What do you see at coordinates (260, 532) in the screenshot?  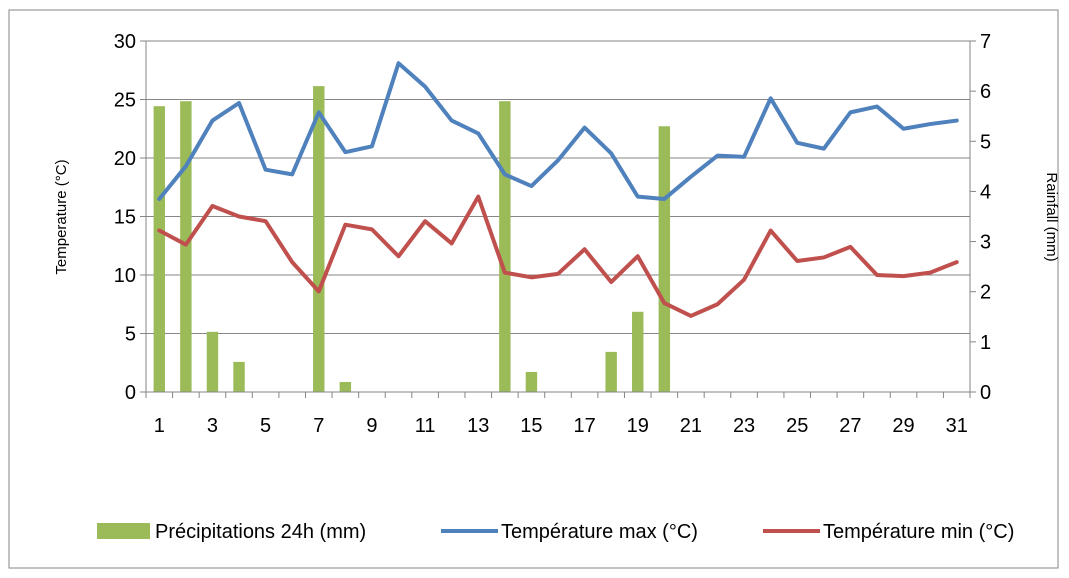 I see `legend-label-precipitation: Précipitations 24h (mm)` at bounding box center [260, 532].